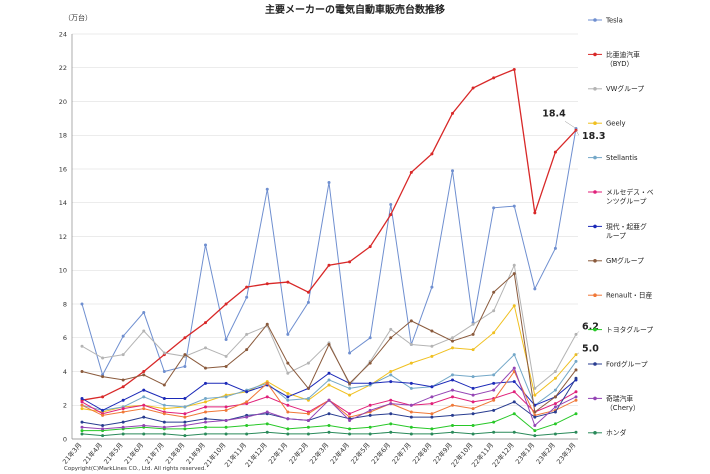 This screenshot has width=710, height=474. I want to click on legend-swatch-marker, so click(595, 329).